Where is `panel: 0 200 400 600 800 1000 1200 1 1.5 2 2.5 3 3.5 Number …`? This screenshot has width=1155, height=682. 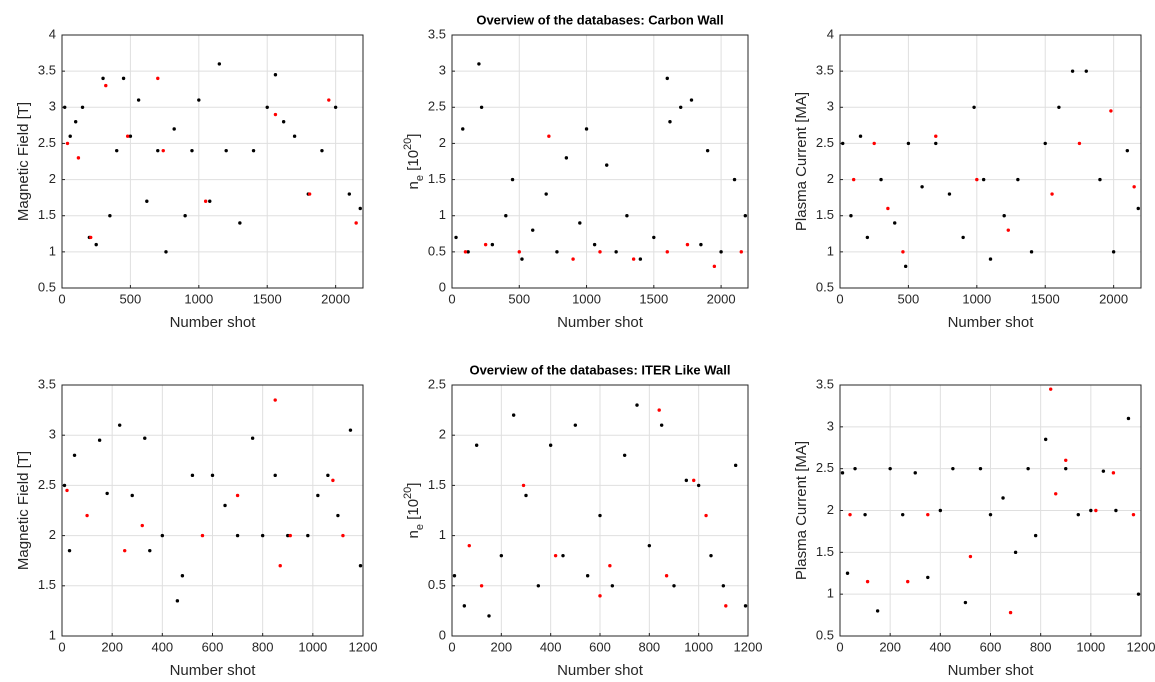
panel: 0 200 400 600 800 1000 1200 1 1.5 2 2.5 3 3.5 Number … is located at coordinates (196, 527).